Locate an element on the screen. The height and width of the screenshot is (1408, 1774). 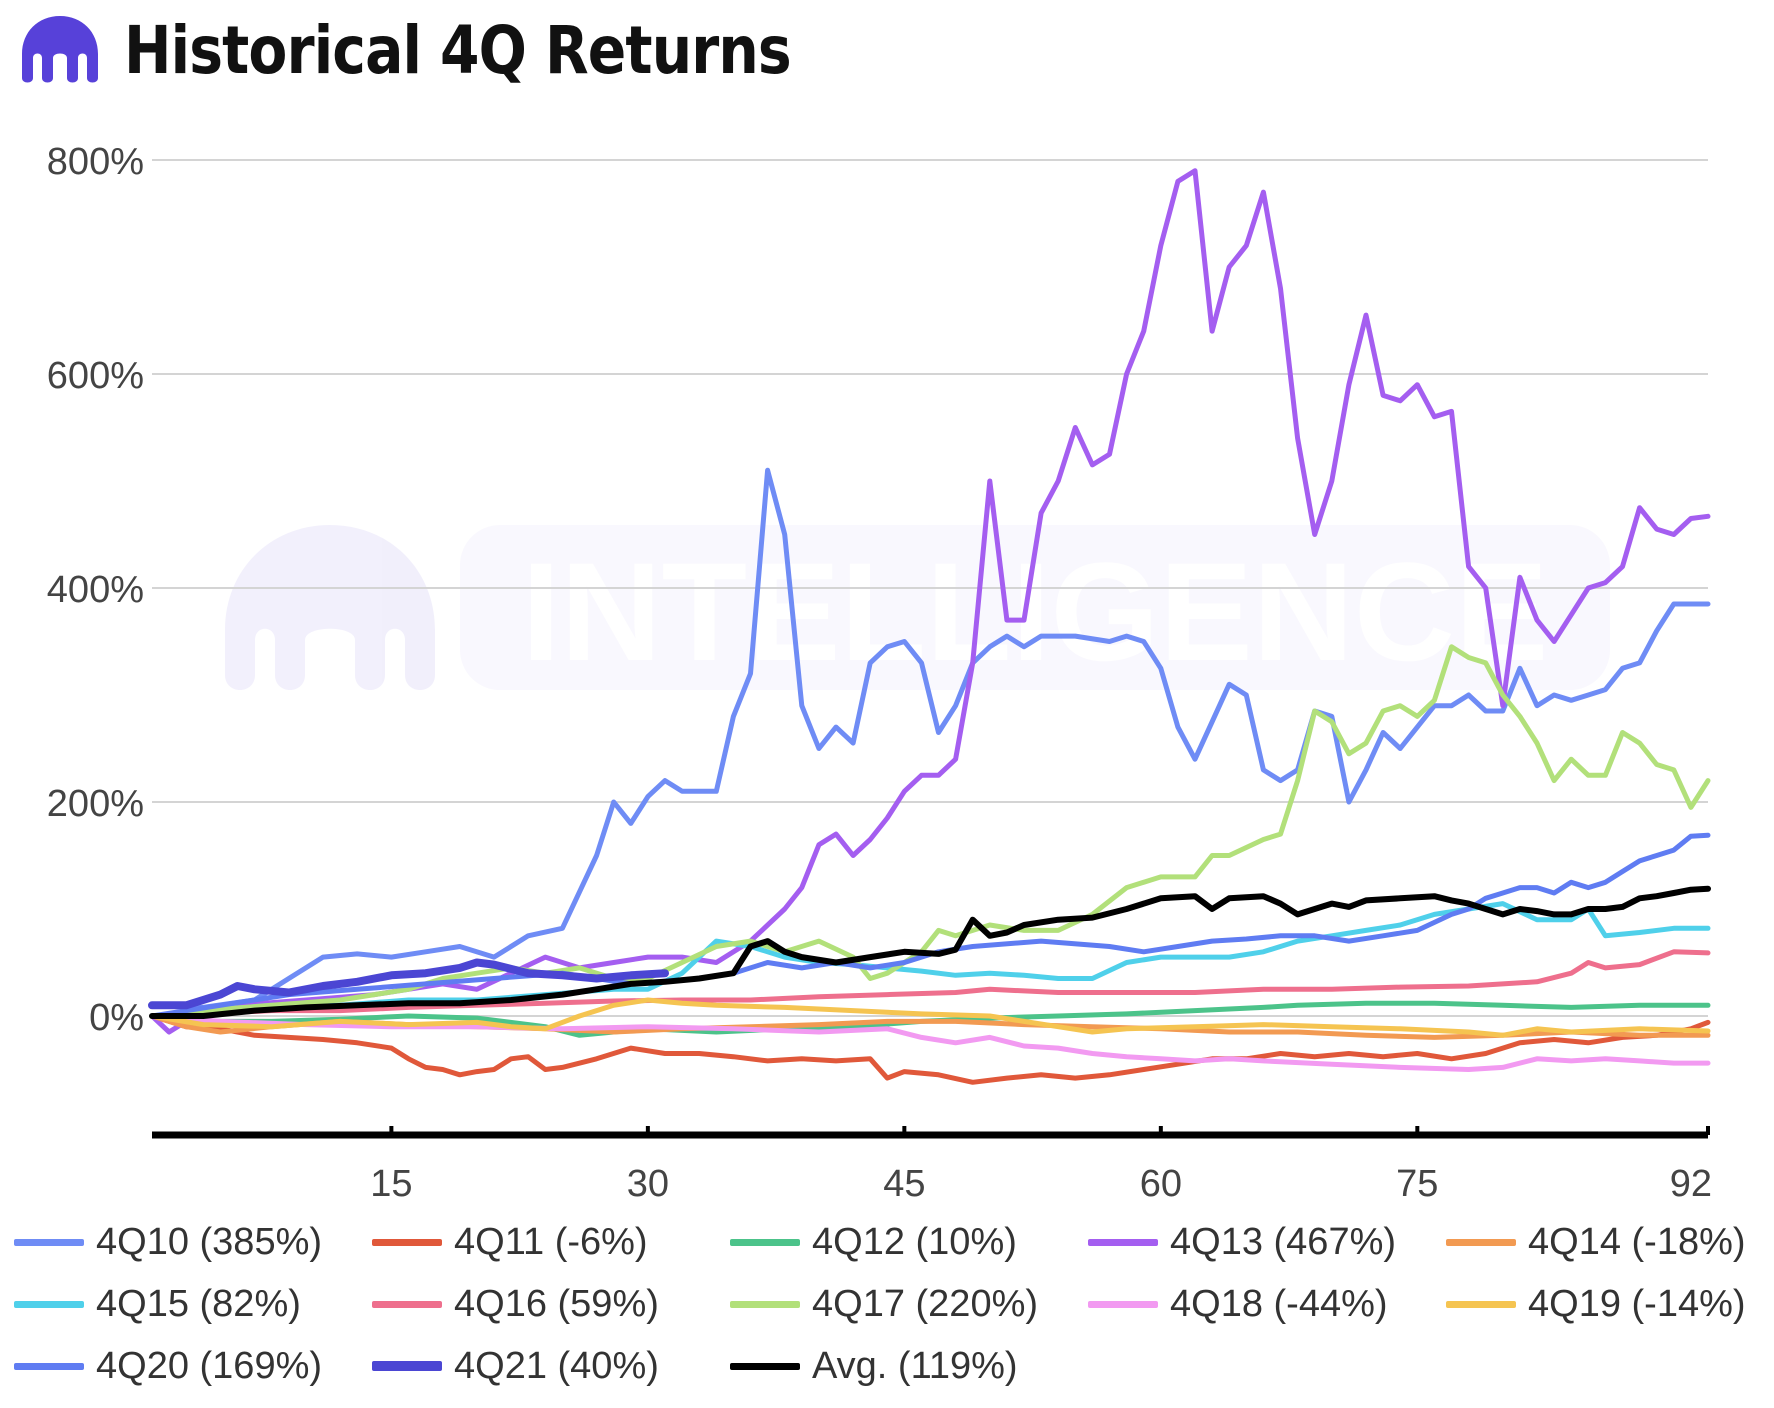
legend-label: 4Q11 (-6%) is located at coordinates (551, 1241).